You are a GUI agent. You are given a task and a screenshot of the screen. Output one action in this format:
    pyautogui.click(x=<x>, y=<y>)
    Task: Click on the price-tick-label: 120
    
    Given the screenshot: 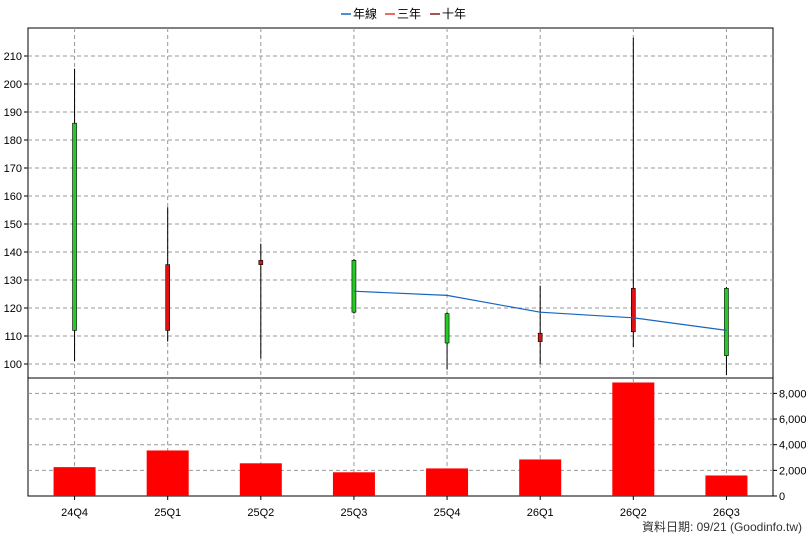 What is the action you would take?
    pyautogui.click(x=13, y=309)
    